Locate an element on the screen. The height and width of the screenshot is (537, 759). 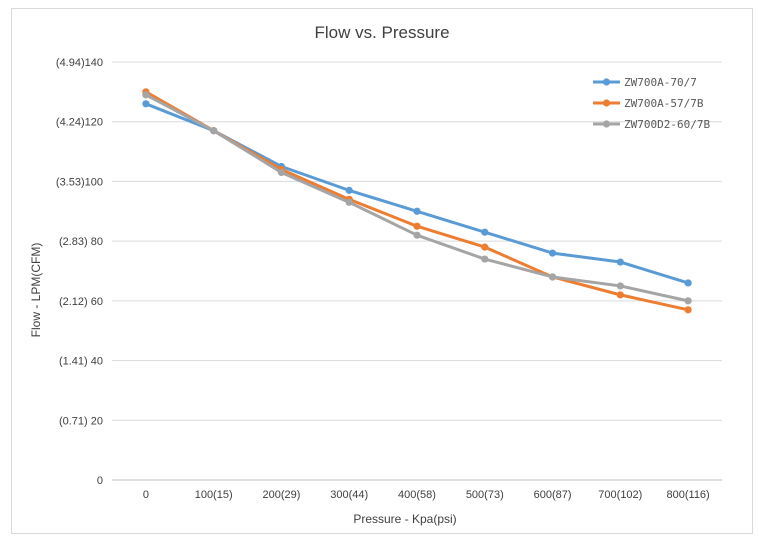
x-tick-label: 100(15) is located at coordinates (214, 495).